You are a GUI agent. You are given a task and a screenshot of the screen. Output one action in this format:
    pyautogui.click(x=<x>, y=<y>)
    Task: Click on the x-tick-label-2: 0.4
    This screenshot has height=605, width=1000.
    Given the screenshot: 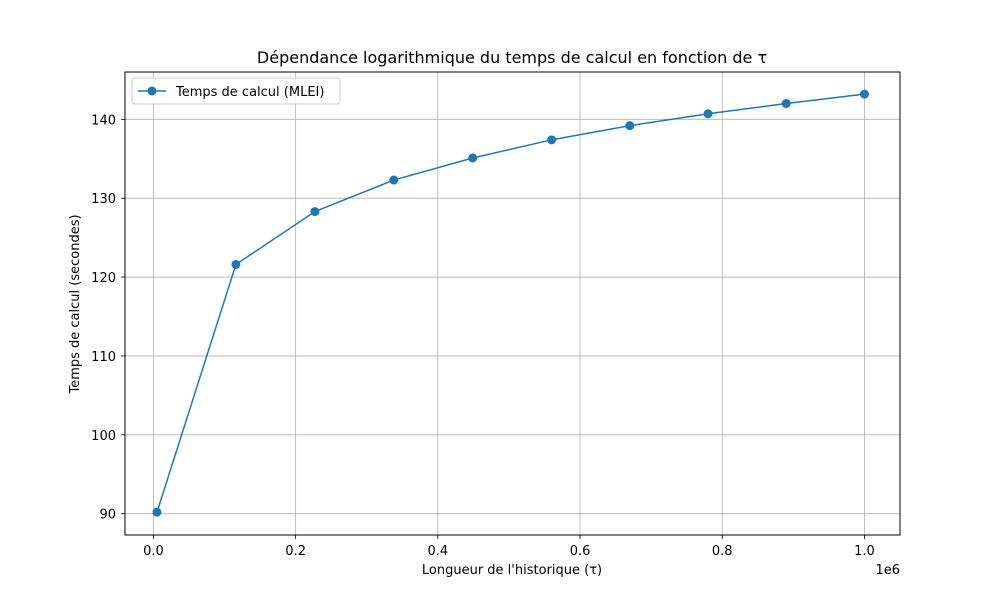 What is the action you would take?
    pyautogui.click(x=438, y=551)
    